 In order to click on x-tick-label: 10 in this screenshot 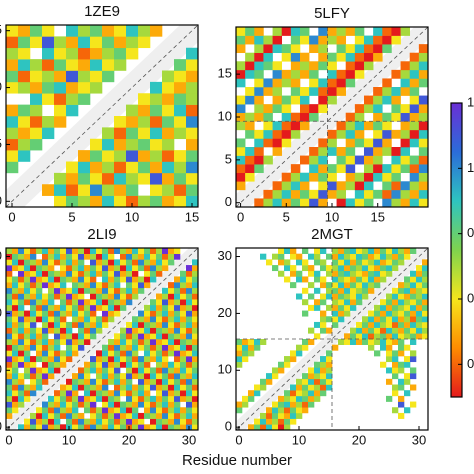, I will do `click(332, 216)`.